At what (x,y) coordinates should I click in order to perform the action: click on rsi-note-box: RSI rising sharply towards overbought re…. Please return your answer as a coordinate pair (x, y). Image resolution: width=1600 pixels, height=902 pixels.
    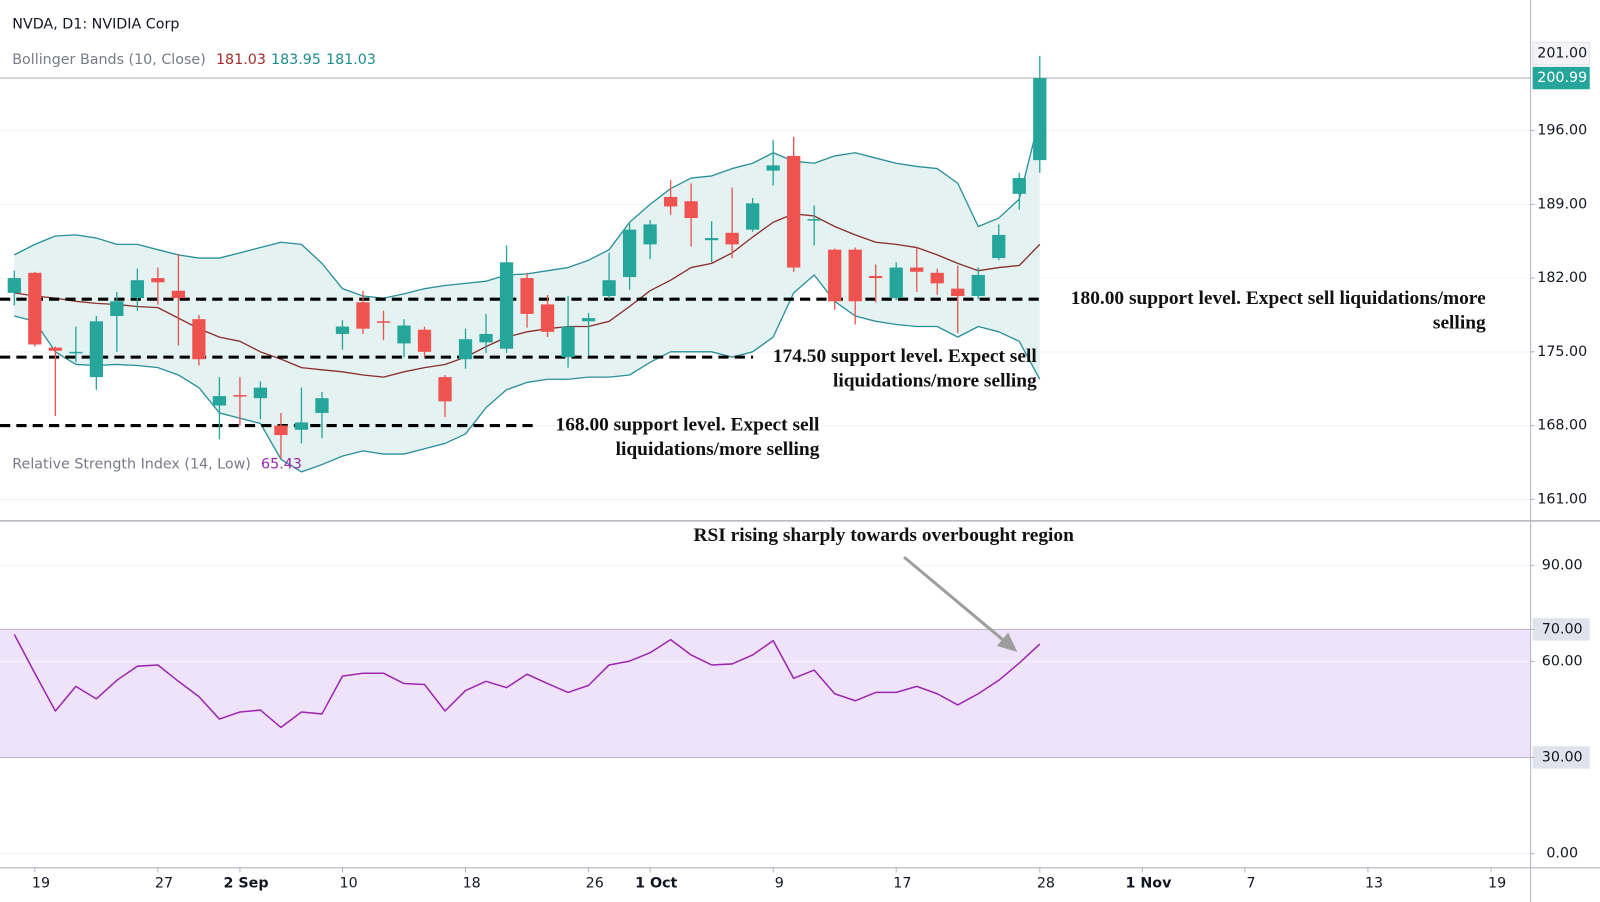
    Looking at the image, I should click on (883, 535).